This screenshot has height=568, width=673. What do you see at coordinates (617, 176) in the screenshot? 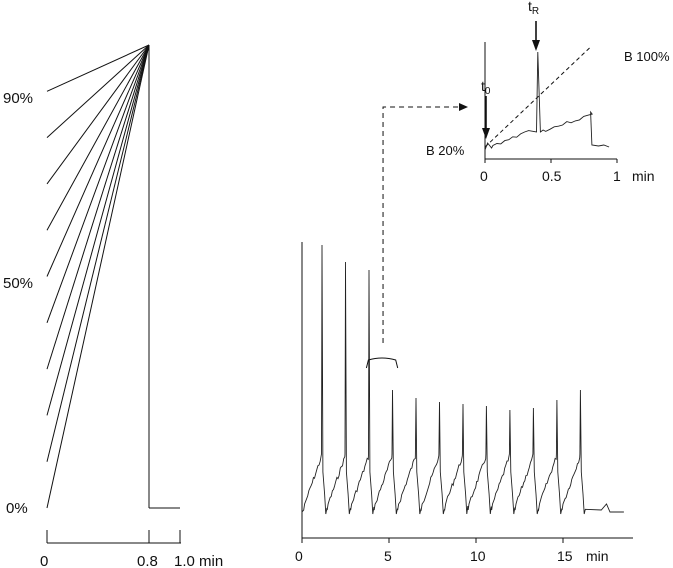
I see `inset-tick-label-1: 1` at bounding box center [617, 176].